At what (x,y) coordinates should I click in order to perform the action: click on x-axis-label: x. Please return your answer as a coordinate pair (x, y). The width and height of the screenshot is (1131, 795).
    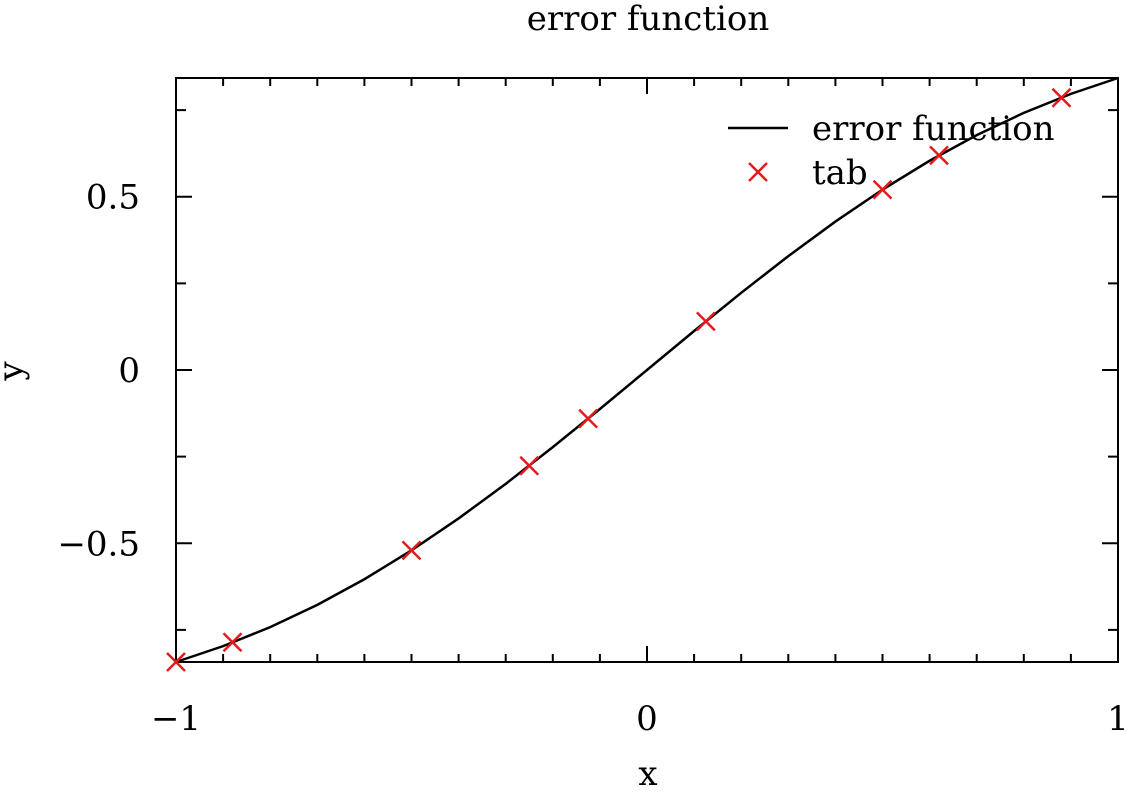
    Looking at the image, I should click on (647, 772).